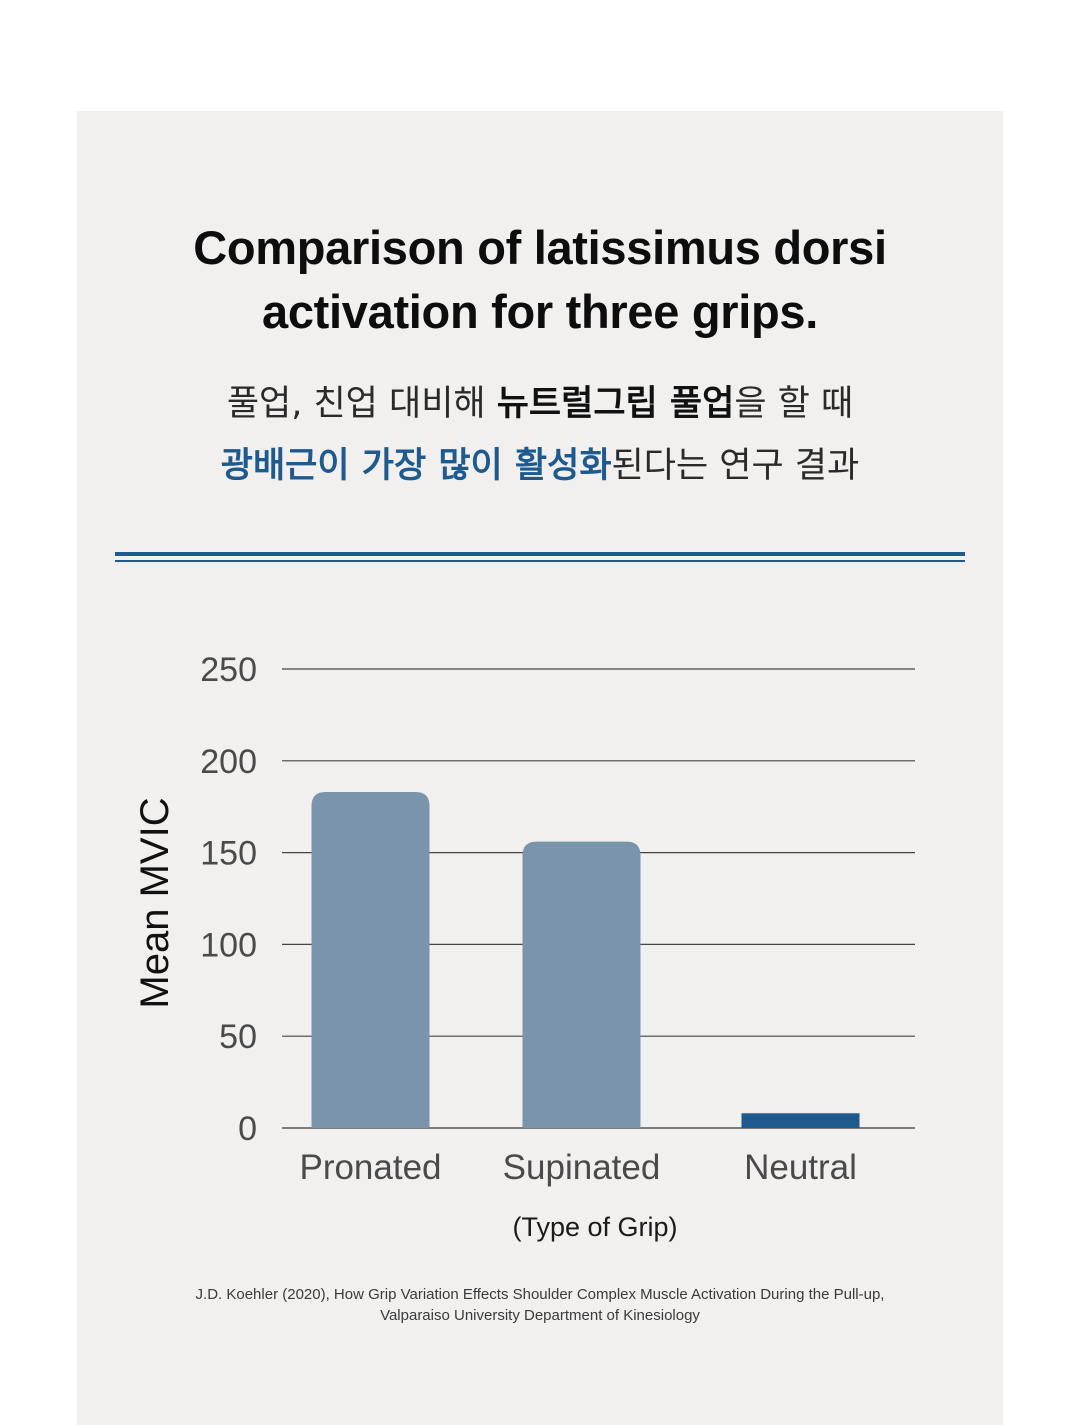 Image resolution: width=1080 pixels, height=1425 pixels. What do you see at coordinates (228, 670) in the screenshot?
I see `y-tick-label: 250` at bounding box center [228, 670].